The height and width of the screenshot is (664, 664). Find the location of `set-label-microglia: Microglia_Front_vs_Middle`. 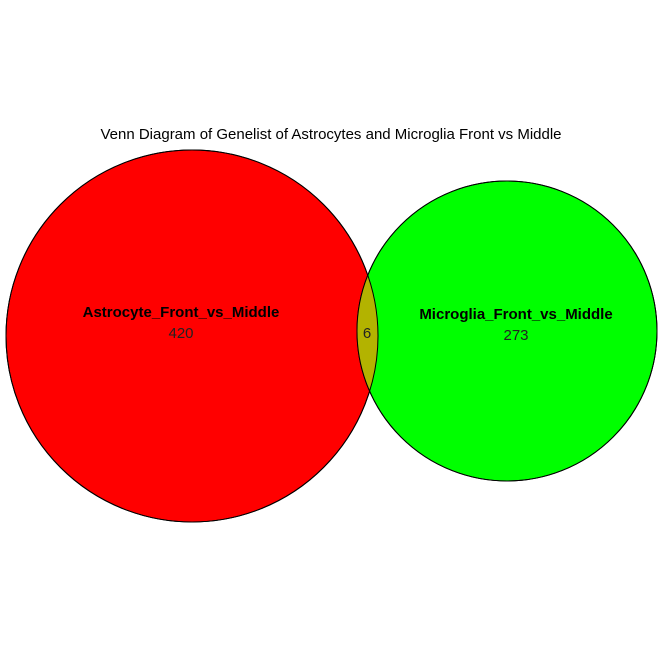

set-label-microglia: Microglia_Front_vs_Middle is located at coordinates (515, 314).